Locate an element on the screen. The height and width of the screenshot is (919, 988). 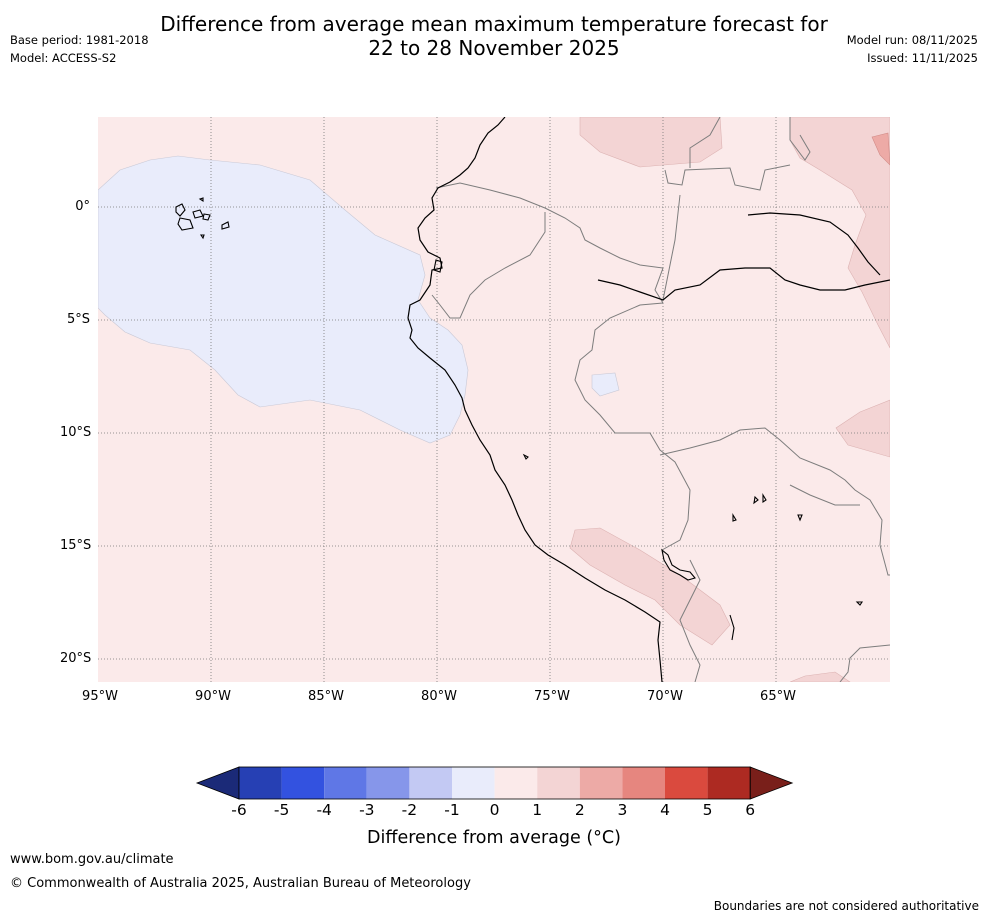
footer-url: www.bom.gov.au/climate is located at coordinates (92, 859).